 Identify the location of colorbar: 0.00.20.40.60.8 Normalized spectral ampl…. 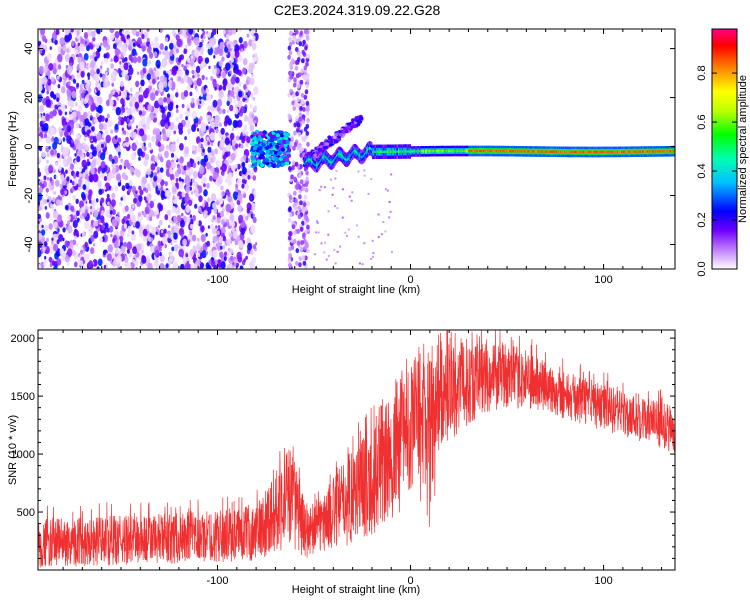
(722, 152).